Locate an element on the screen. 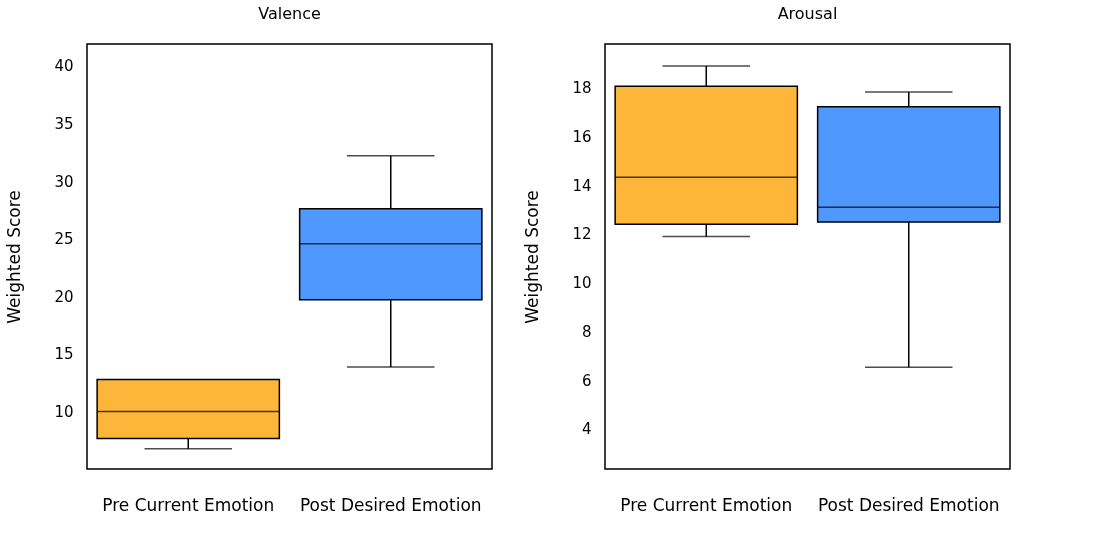  y-tick-label: 6 is located at coordinates (586, 380).